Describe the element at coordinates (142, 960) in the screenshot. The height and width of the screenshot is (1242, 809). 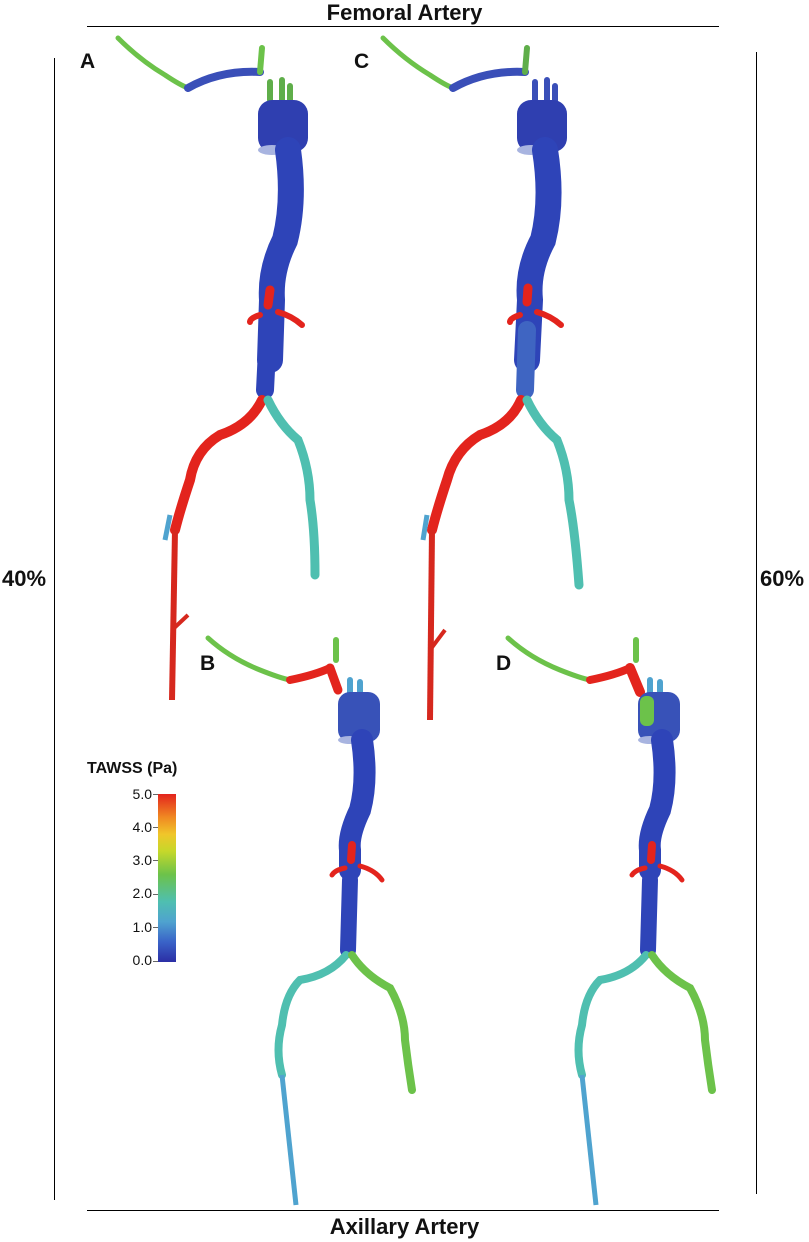
I see `colorbar-tick: 0.0` at that location.